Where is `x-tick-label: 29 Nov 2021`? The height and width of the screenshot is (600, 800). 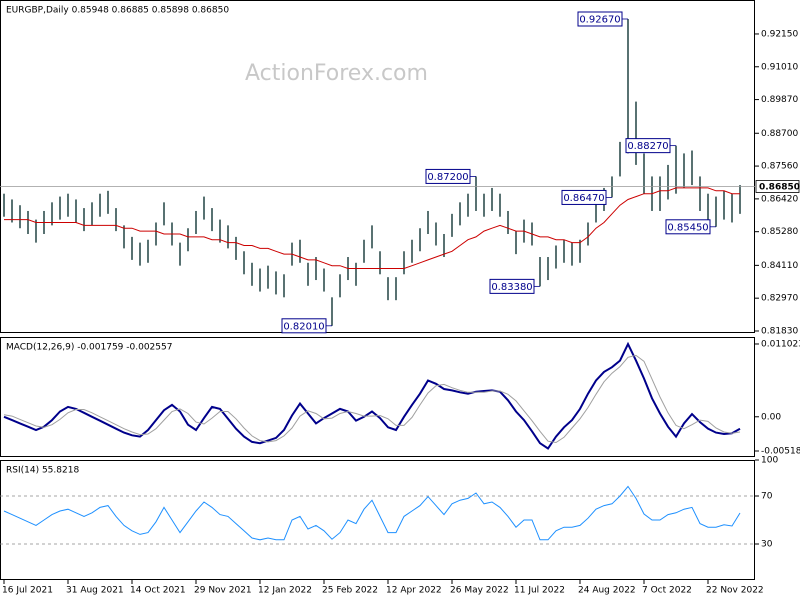 x-tick-label: 29 Nov 2021 is located at coordinates (223, 591).